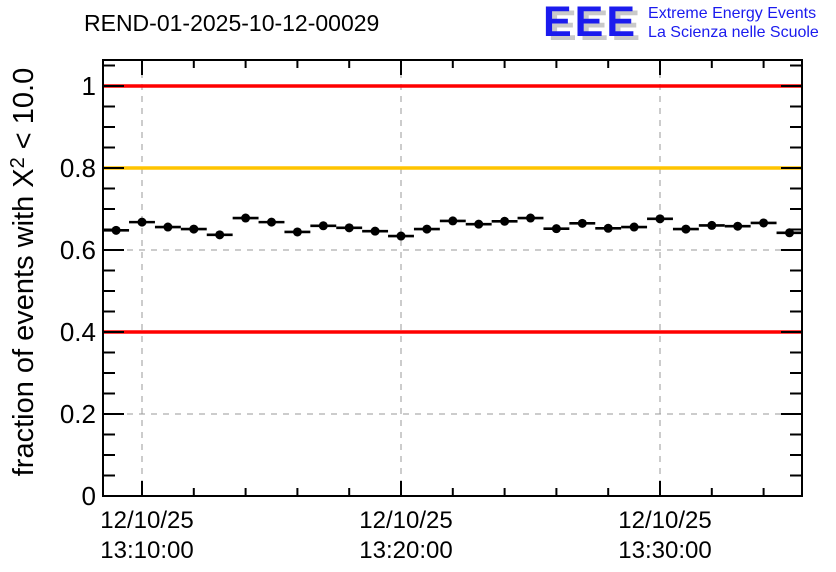 The width and height of the screenshot is (836, 572). What do you see at coordinates (89, 86) in the screenshot?
I see `y-tick-label: 1` at bounding box center [89, 86].